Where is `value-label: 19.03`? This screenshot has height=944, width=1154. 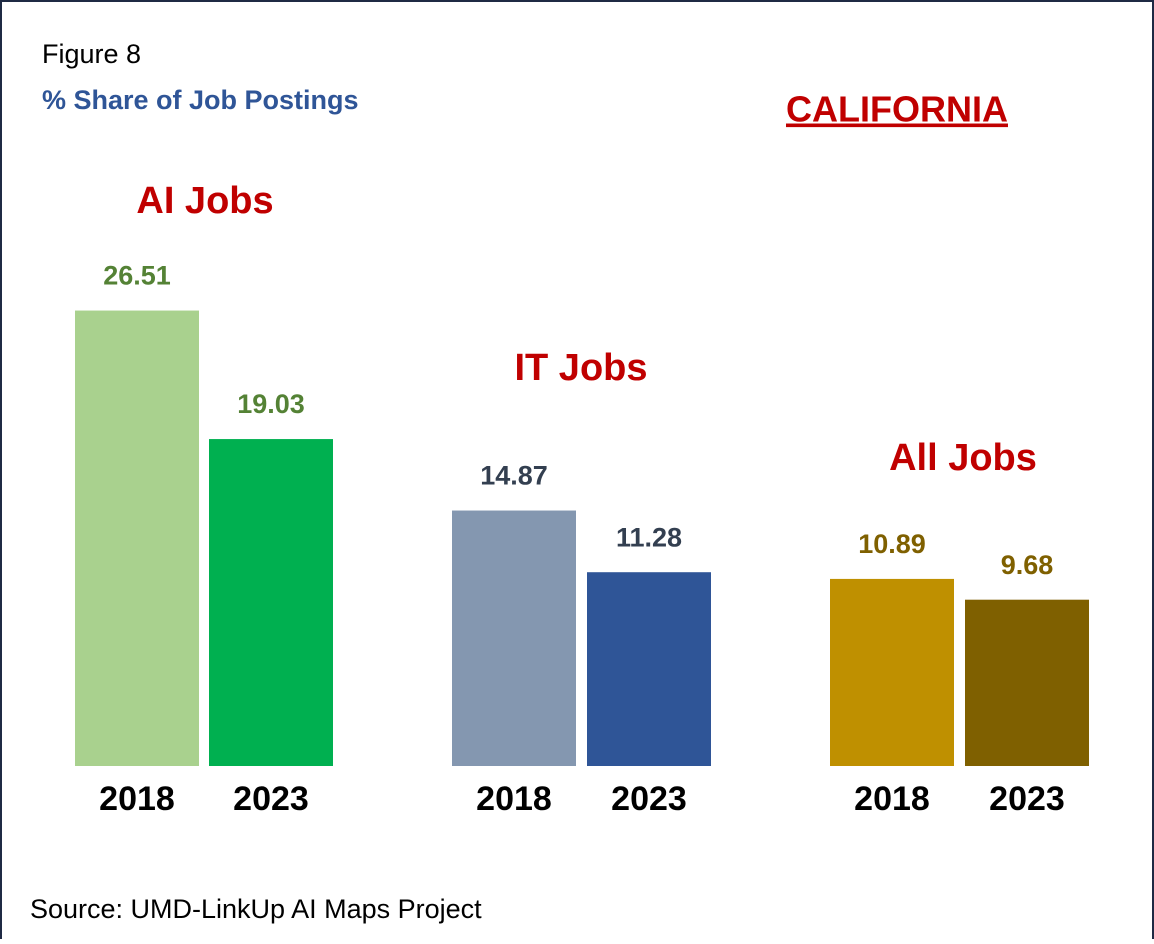 value-label: 19.03 is located at coordinates (271, 404).